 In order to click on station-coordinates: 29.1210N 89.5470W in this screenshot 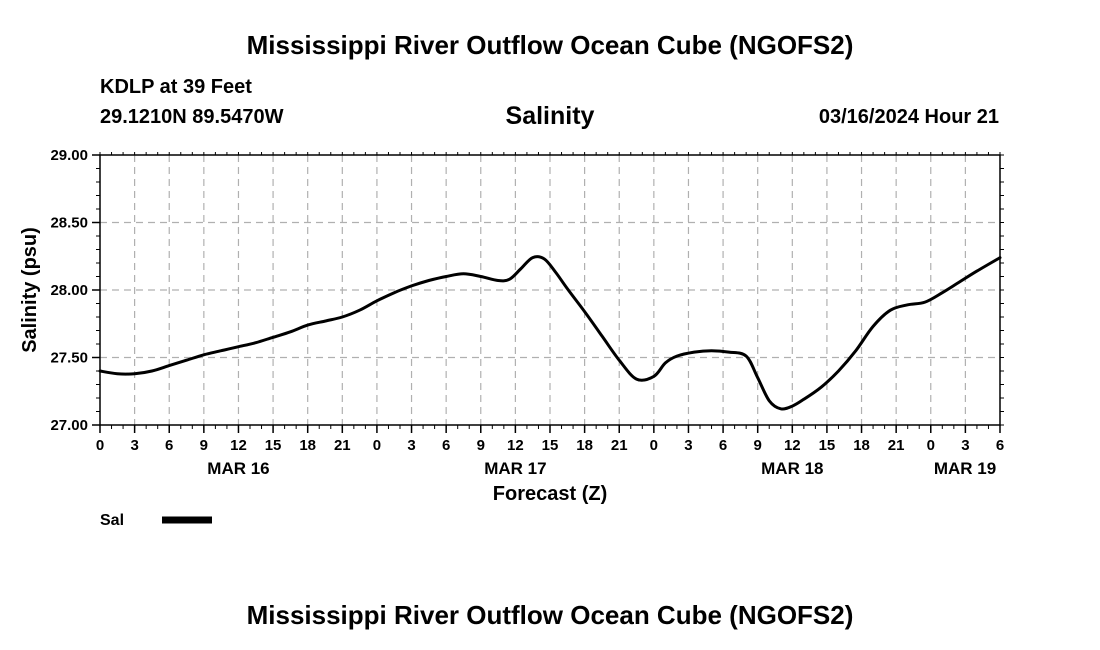, I will do `click(192, 117)`.